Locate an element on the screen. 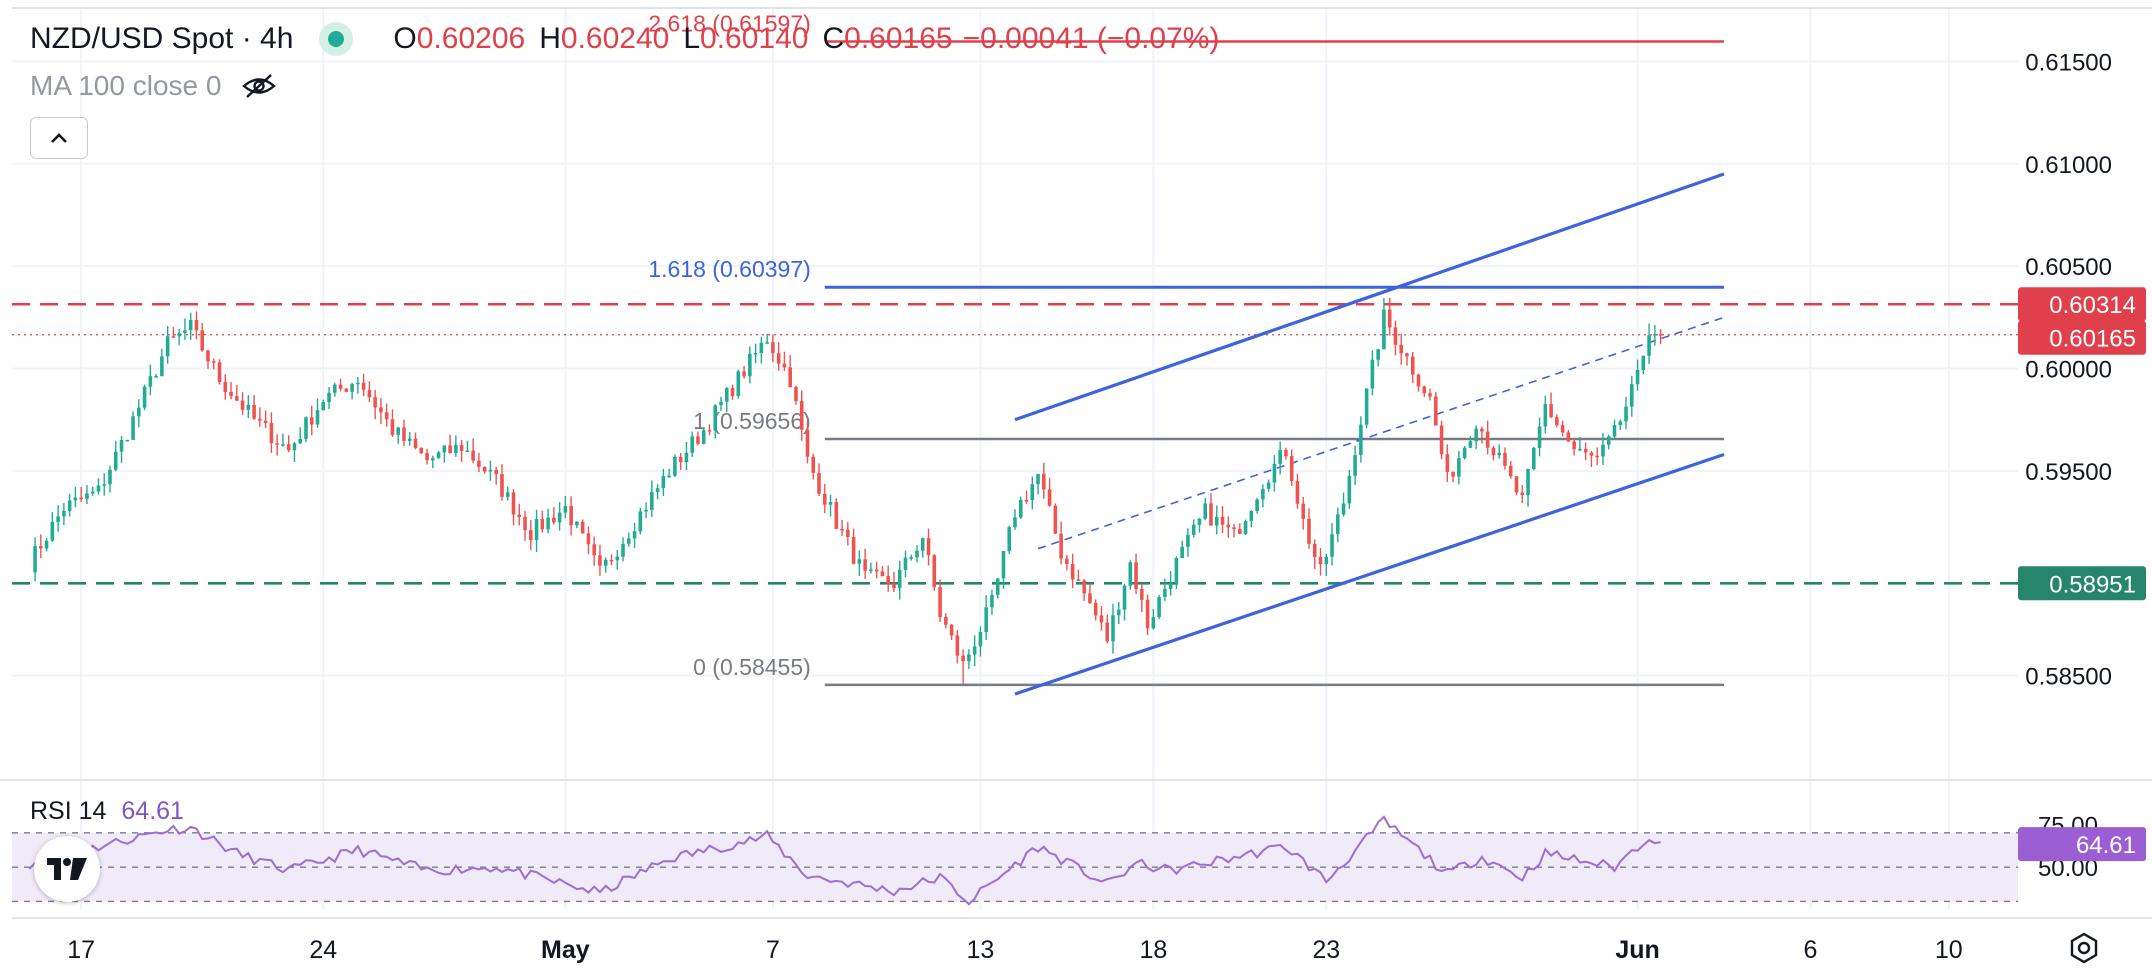 The height and width of the screenshot is (974, 2152). value-labels: 0.60314 0.60165 0.58951 64.61 is located at coordinates (2082, 574).